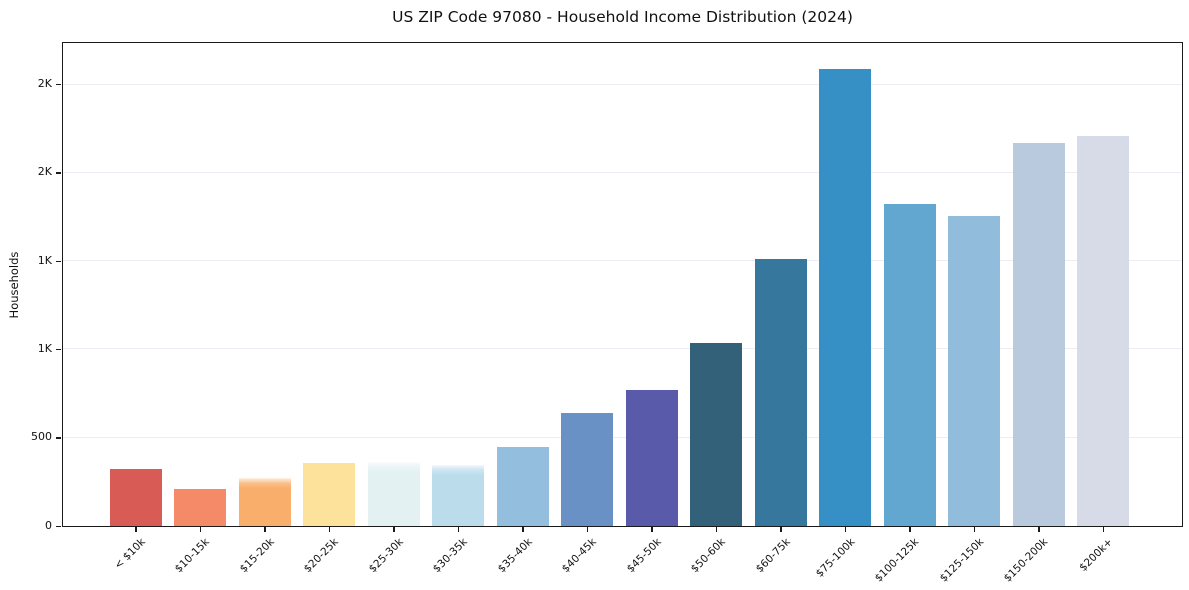  What do you see at coordinates (515, 556) in the screenshot?
I see `x-tick-label: $35-40k` at bounding box center [515, 556].